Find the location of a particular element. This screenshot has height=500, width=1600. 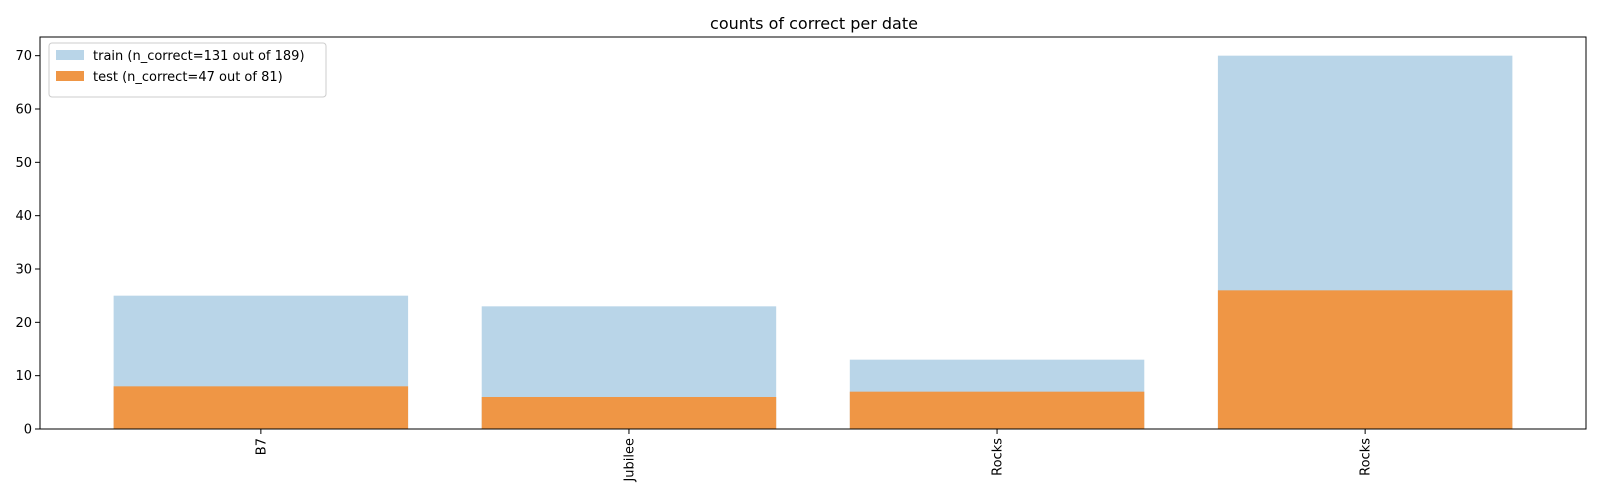

y-tick-label: 20 is located at coordinates (23, 323).